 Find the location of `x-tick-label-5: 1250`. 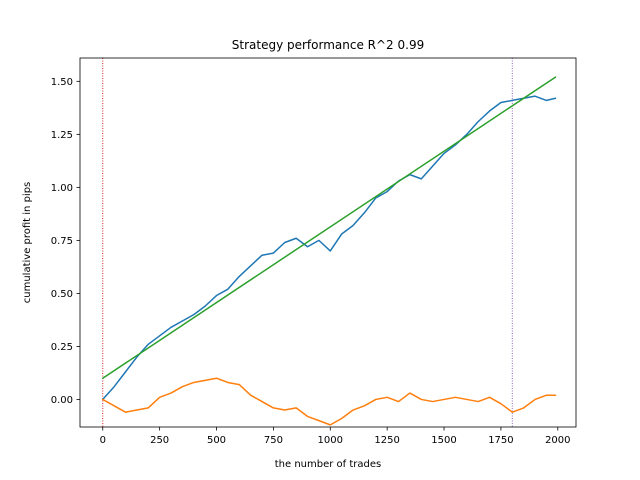

x-tick-label-5: 1250 is located at coordinates (386, 440).